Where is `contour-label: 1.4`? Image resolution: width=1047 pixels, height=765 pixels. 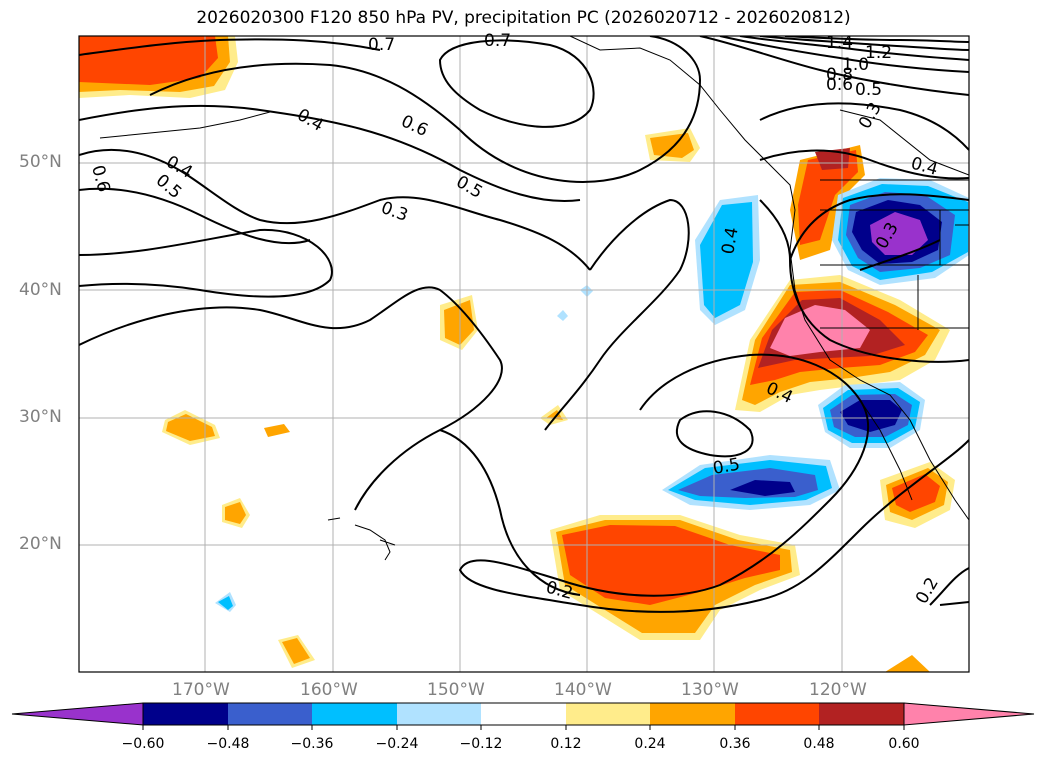
contour-label: 1.4 is located at coordinates (839, 43).